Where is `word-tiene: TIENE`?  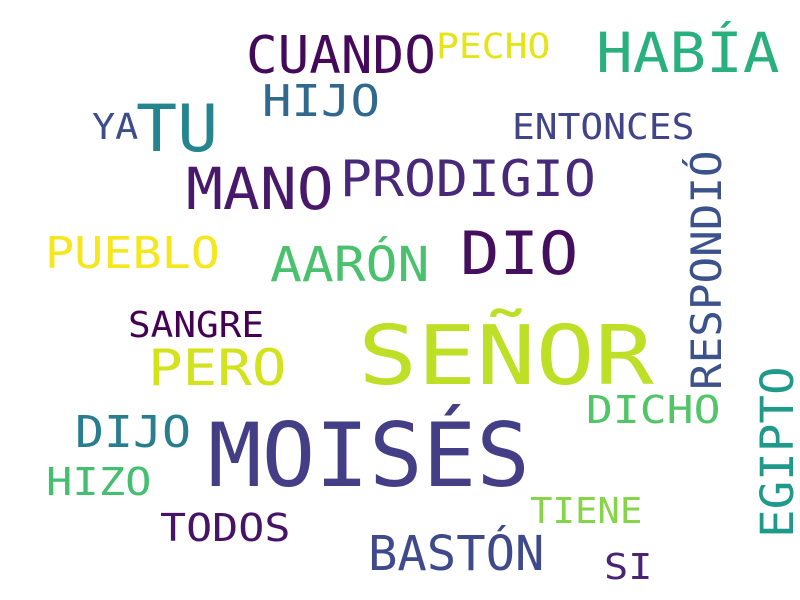 word-tiene: TIENE is located at coordinates (586, 511).